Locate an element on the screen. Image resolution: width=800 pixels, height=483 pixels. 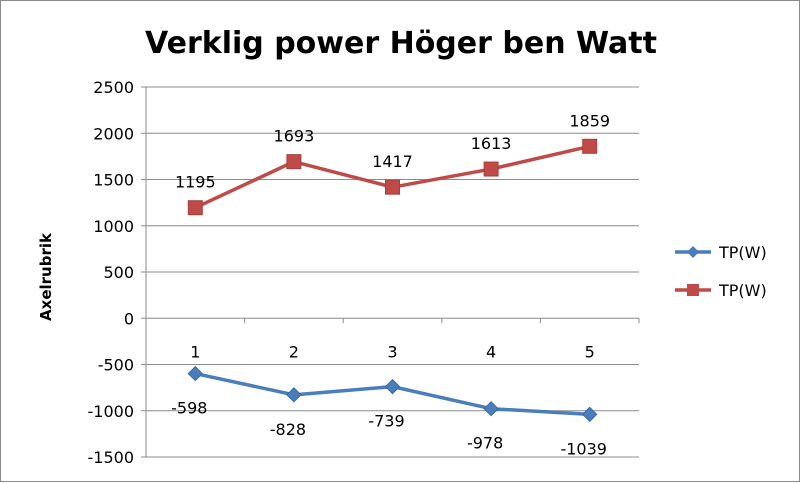
y-tick-label: 1000 is located at coordinates (113, 226).